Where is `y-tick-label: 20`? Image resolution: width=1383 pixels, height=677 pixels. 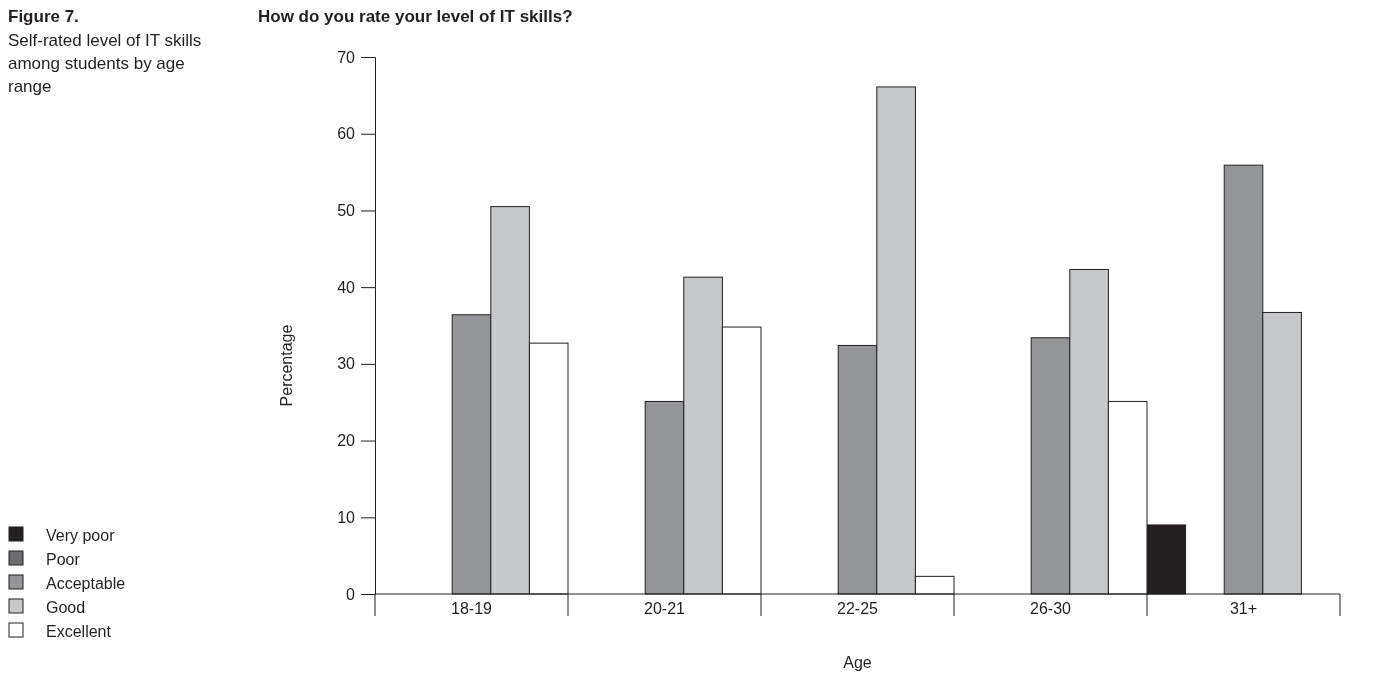
y-tick-label: 20 is located at coordinates (346, 441).